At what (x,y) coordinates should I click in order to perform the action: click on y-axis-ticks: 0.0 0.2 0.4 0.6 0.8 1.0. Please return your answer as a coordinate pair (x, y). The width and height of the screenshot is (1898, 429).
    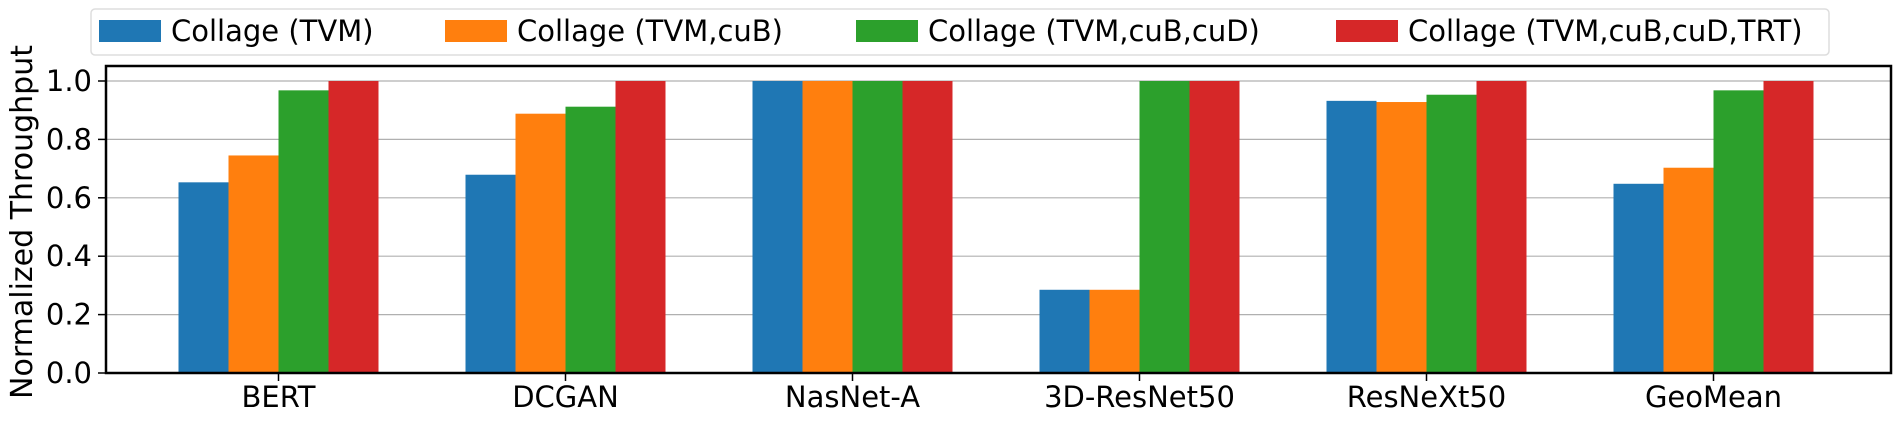
    Looking at the image, I should click on (76, 227).